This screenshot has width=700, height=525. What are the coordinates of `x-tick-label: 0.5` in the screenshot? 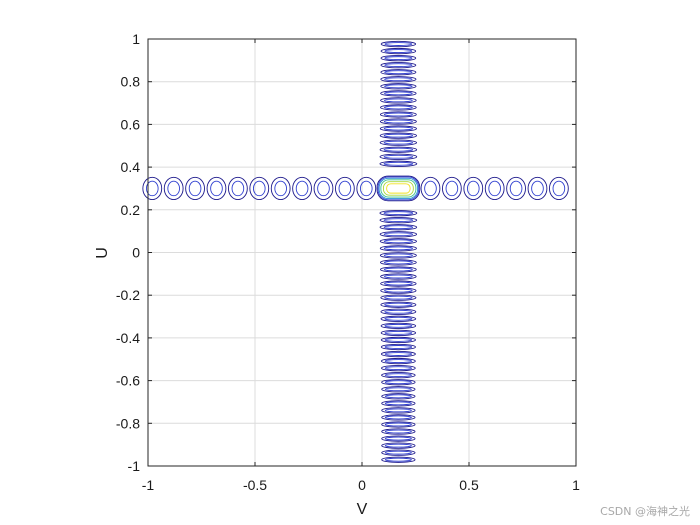 It's located at (469, 485).